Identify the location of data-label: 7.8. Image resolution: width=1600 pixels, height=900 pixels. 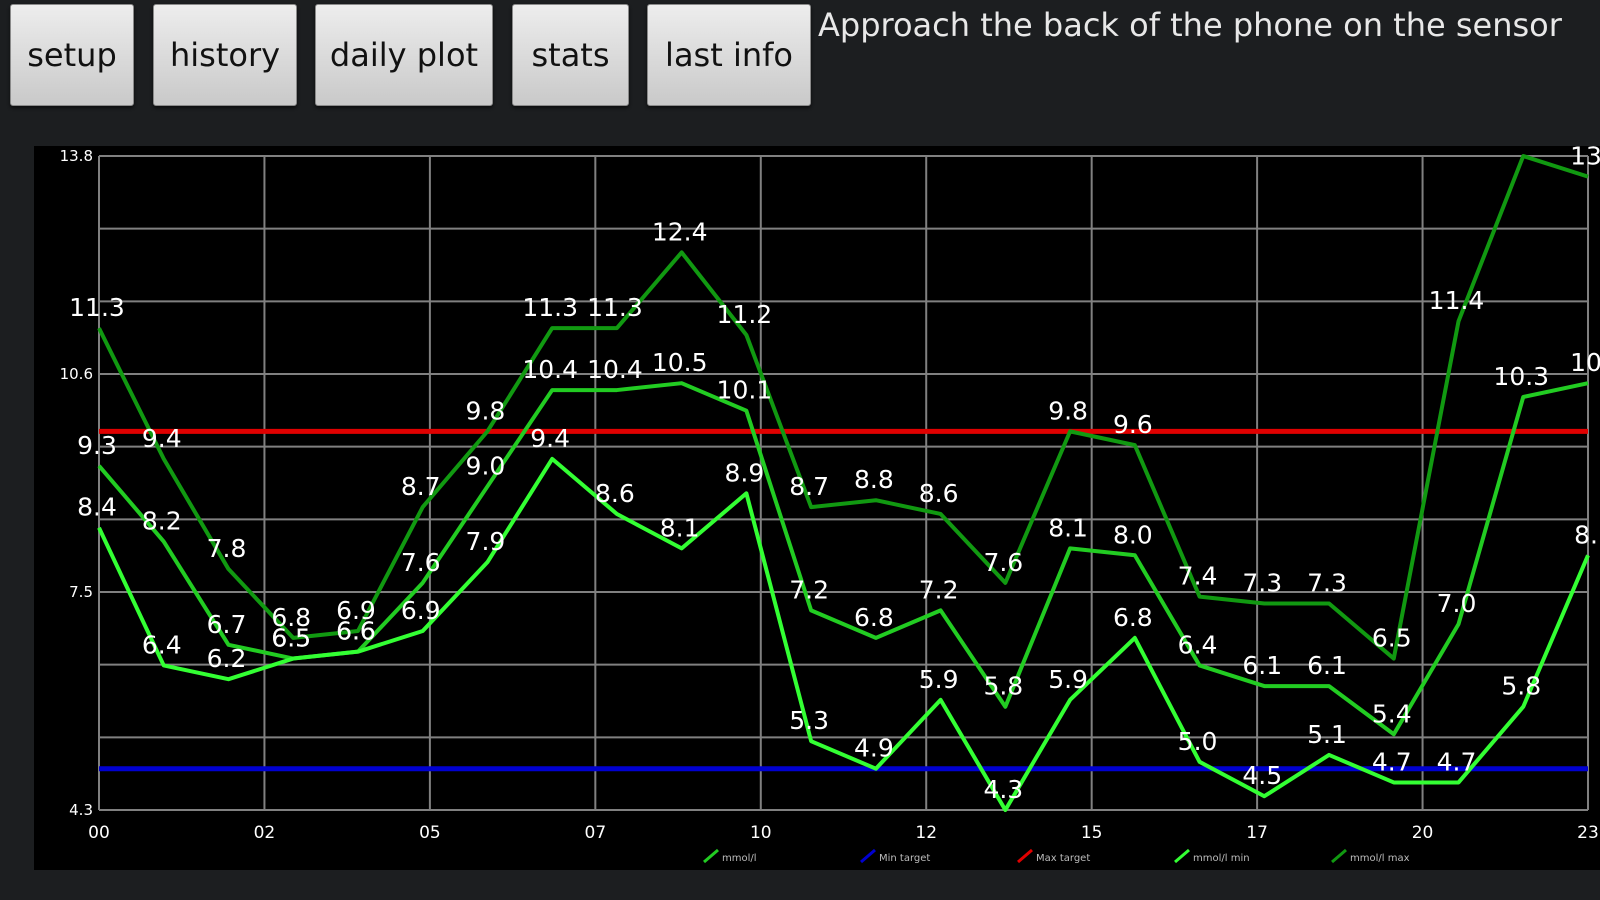
(227, 548).